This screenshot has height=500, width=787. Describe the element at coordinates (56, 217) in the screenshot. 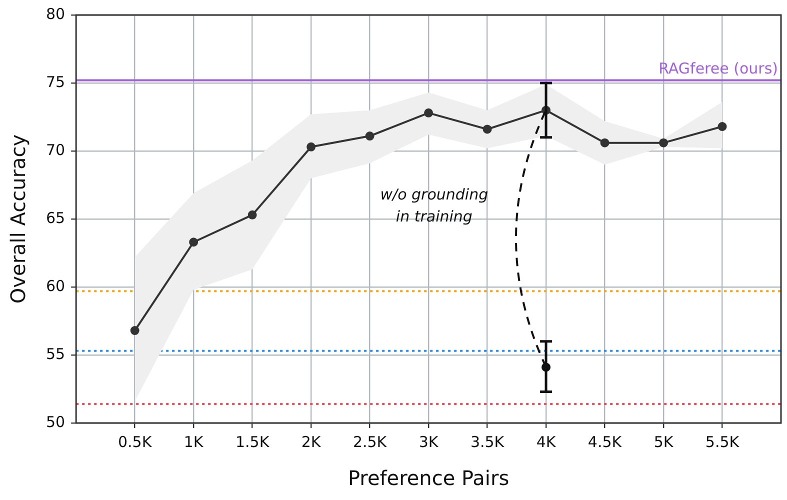

I see `y-tick-label: 65` at that location.